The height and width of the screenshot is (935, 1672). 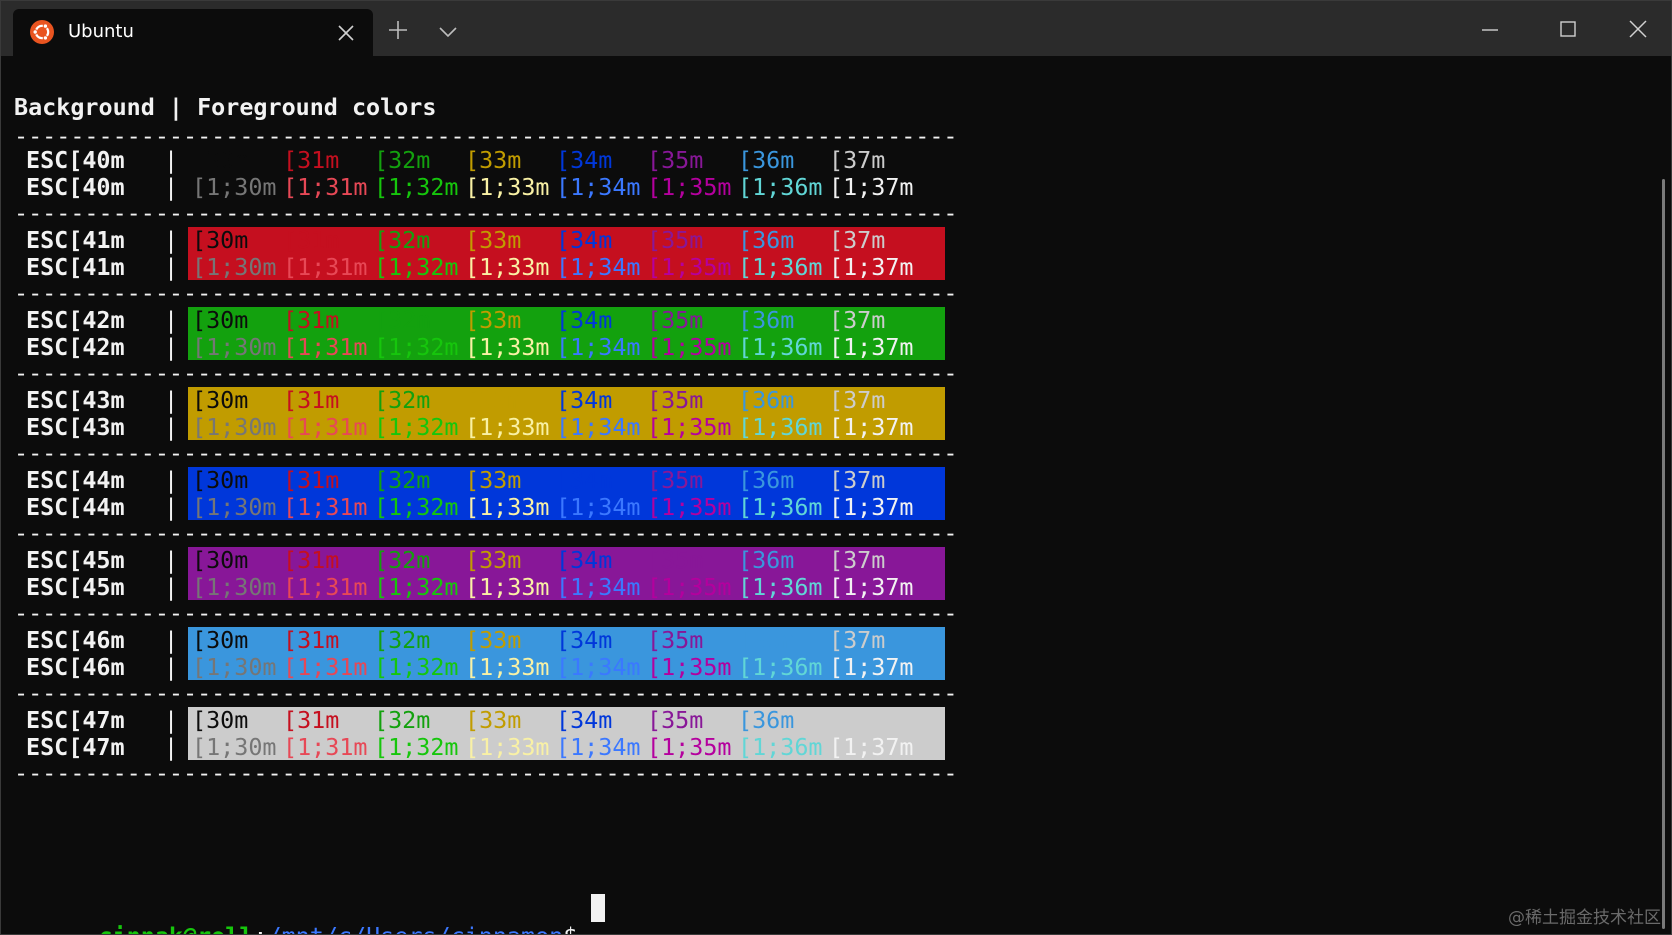 I want to click on row-label: ESC[43m, so click(x=75, y=400).